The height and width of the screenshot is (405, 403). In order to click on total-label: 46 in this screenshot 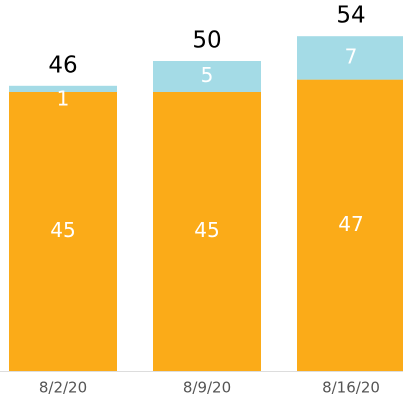, I will do `click(62, 65)`.